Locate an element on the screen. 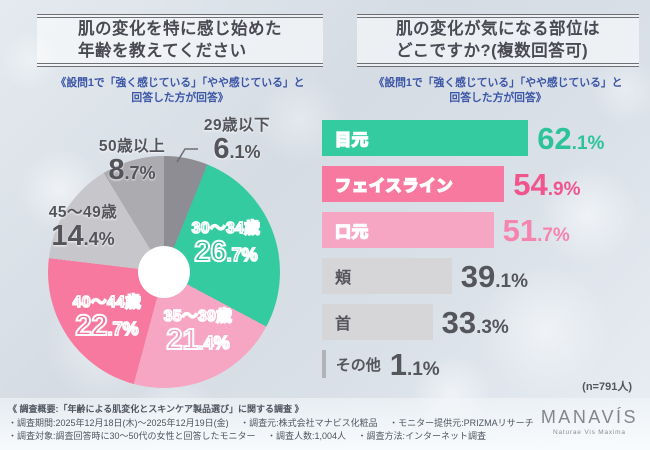  right-chart-title-box: 肌の変化が気になる部位は どこですか?(複数回答可) is located at coordinates (498, 40).